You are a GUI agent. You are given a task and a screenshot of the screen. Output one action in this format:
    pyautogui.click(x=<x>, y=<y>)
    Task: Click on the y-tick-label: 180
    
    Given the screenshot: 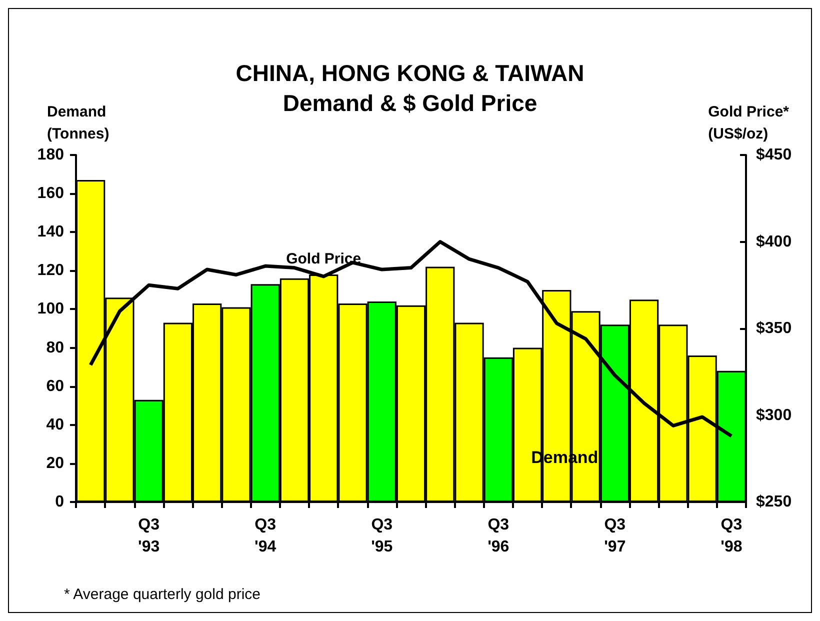 What is the action you would take?
    pyautogui.click(x=50, y=155)
    